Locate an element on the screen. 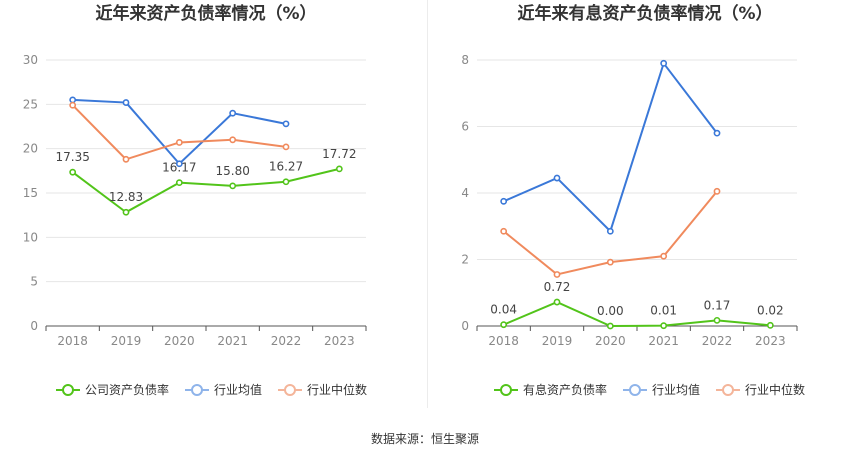  y-tick-label: 30 is located at coordinates (30, 60).